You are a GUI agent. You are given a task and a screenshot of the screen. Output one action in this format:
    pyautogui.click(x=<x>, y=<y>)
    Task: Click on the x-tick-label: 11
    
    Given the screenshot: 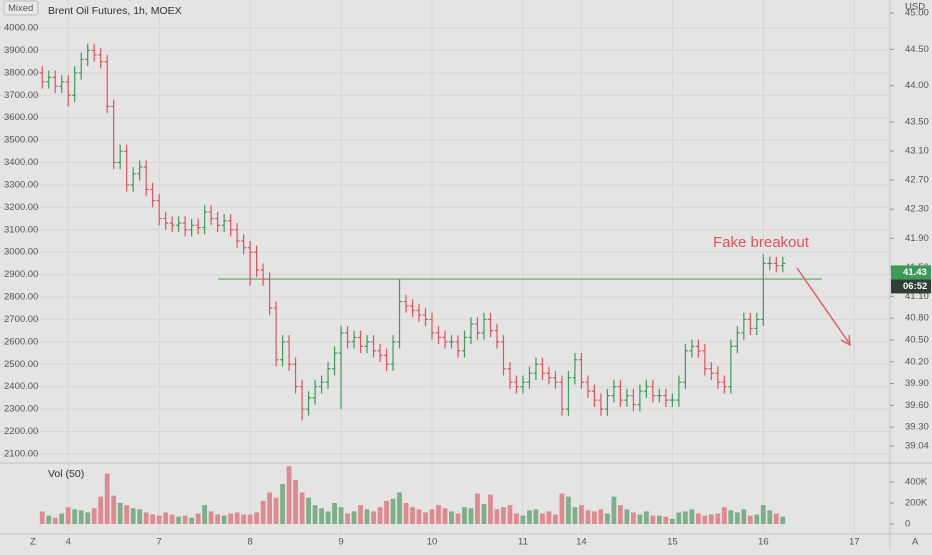 What is the action you would take?
    pyautogui.click(x=523, y=542)
    